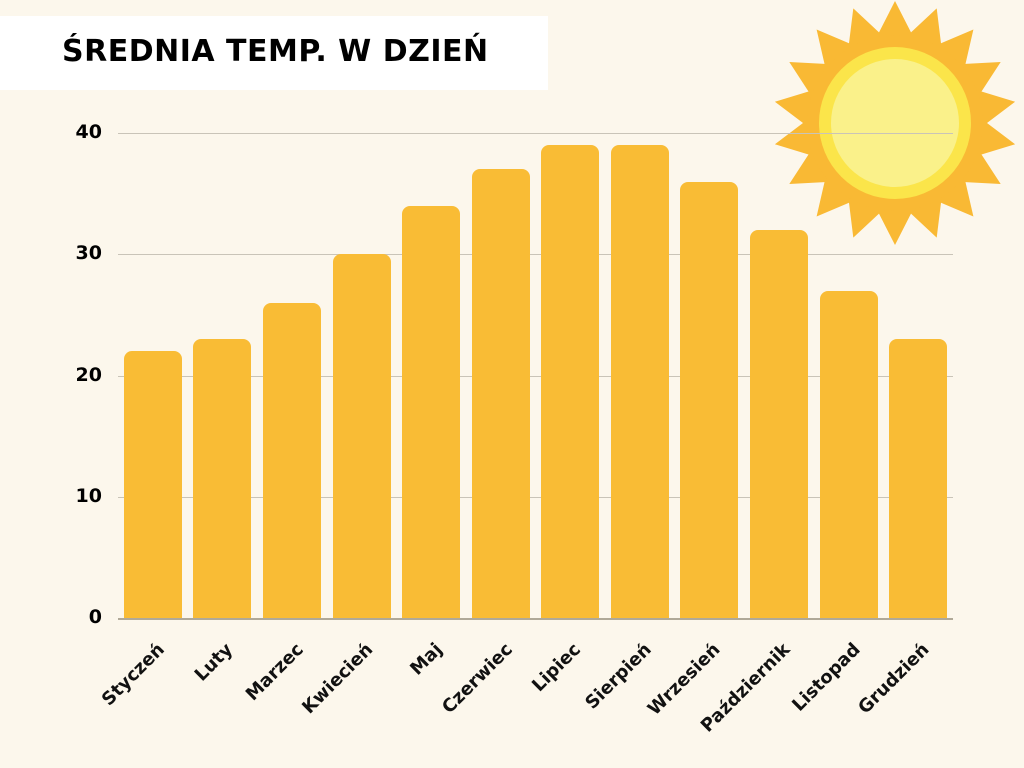 This screenshot has height=768, width=1024. I want to click on title-box, so click(274, 53).